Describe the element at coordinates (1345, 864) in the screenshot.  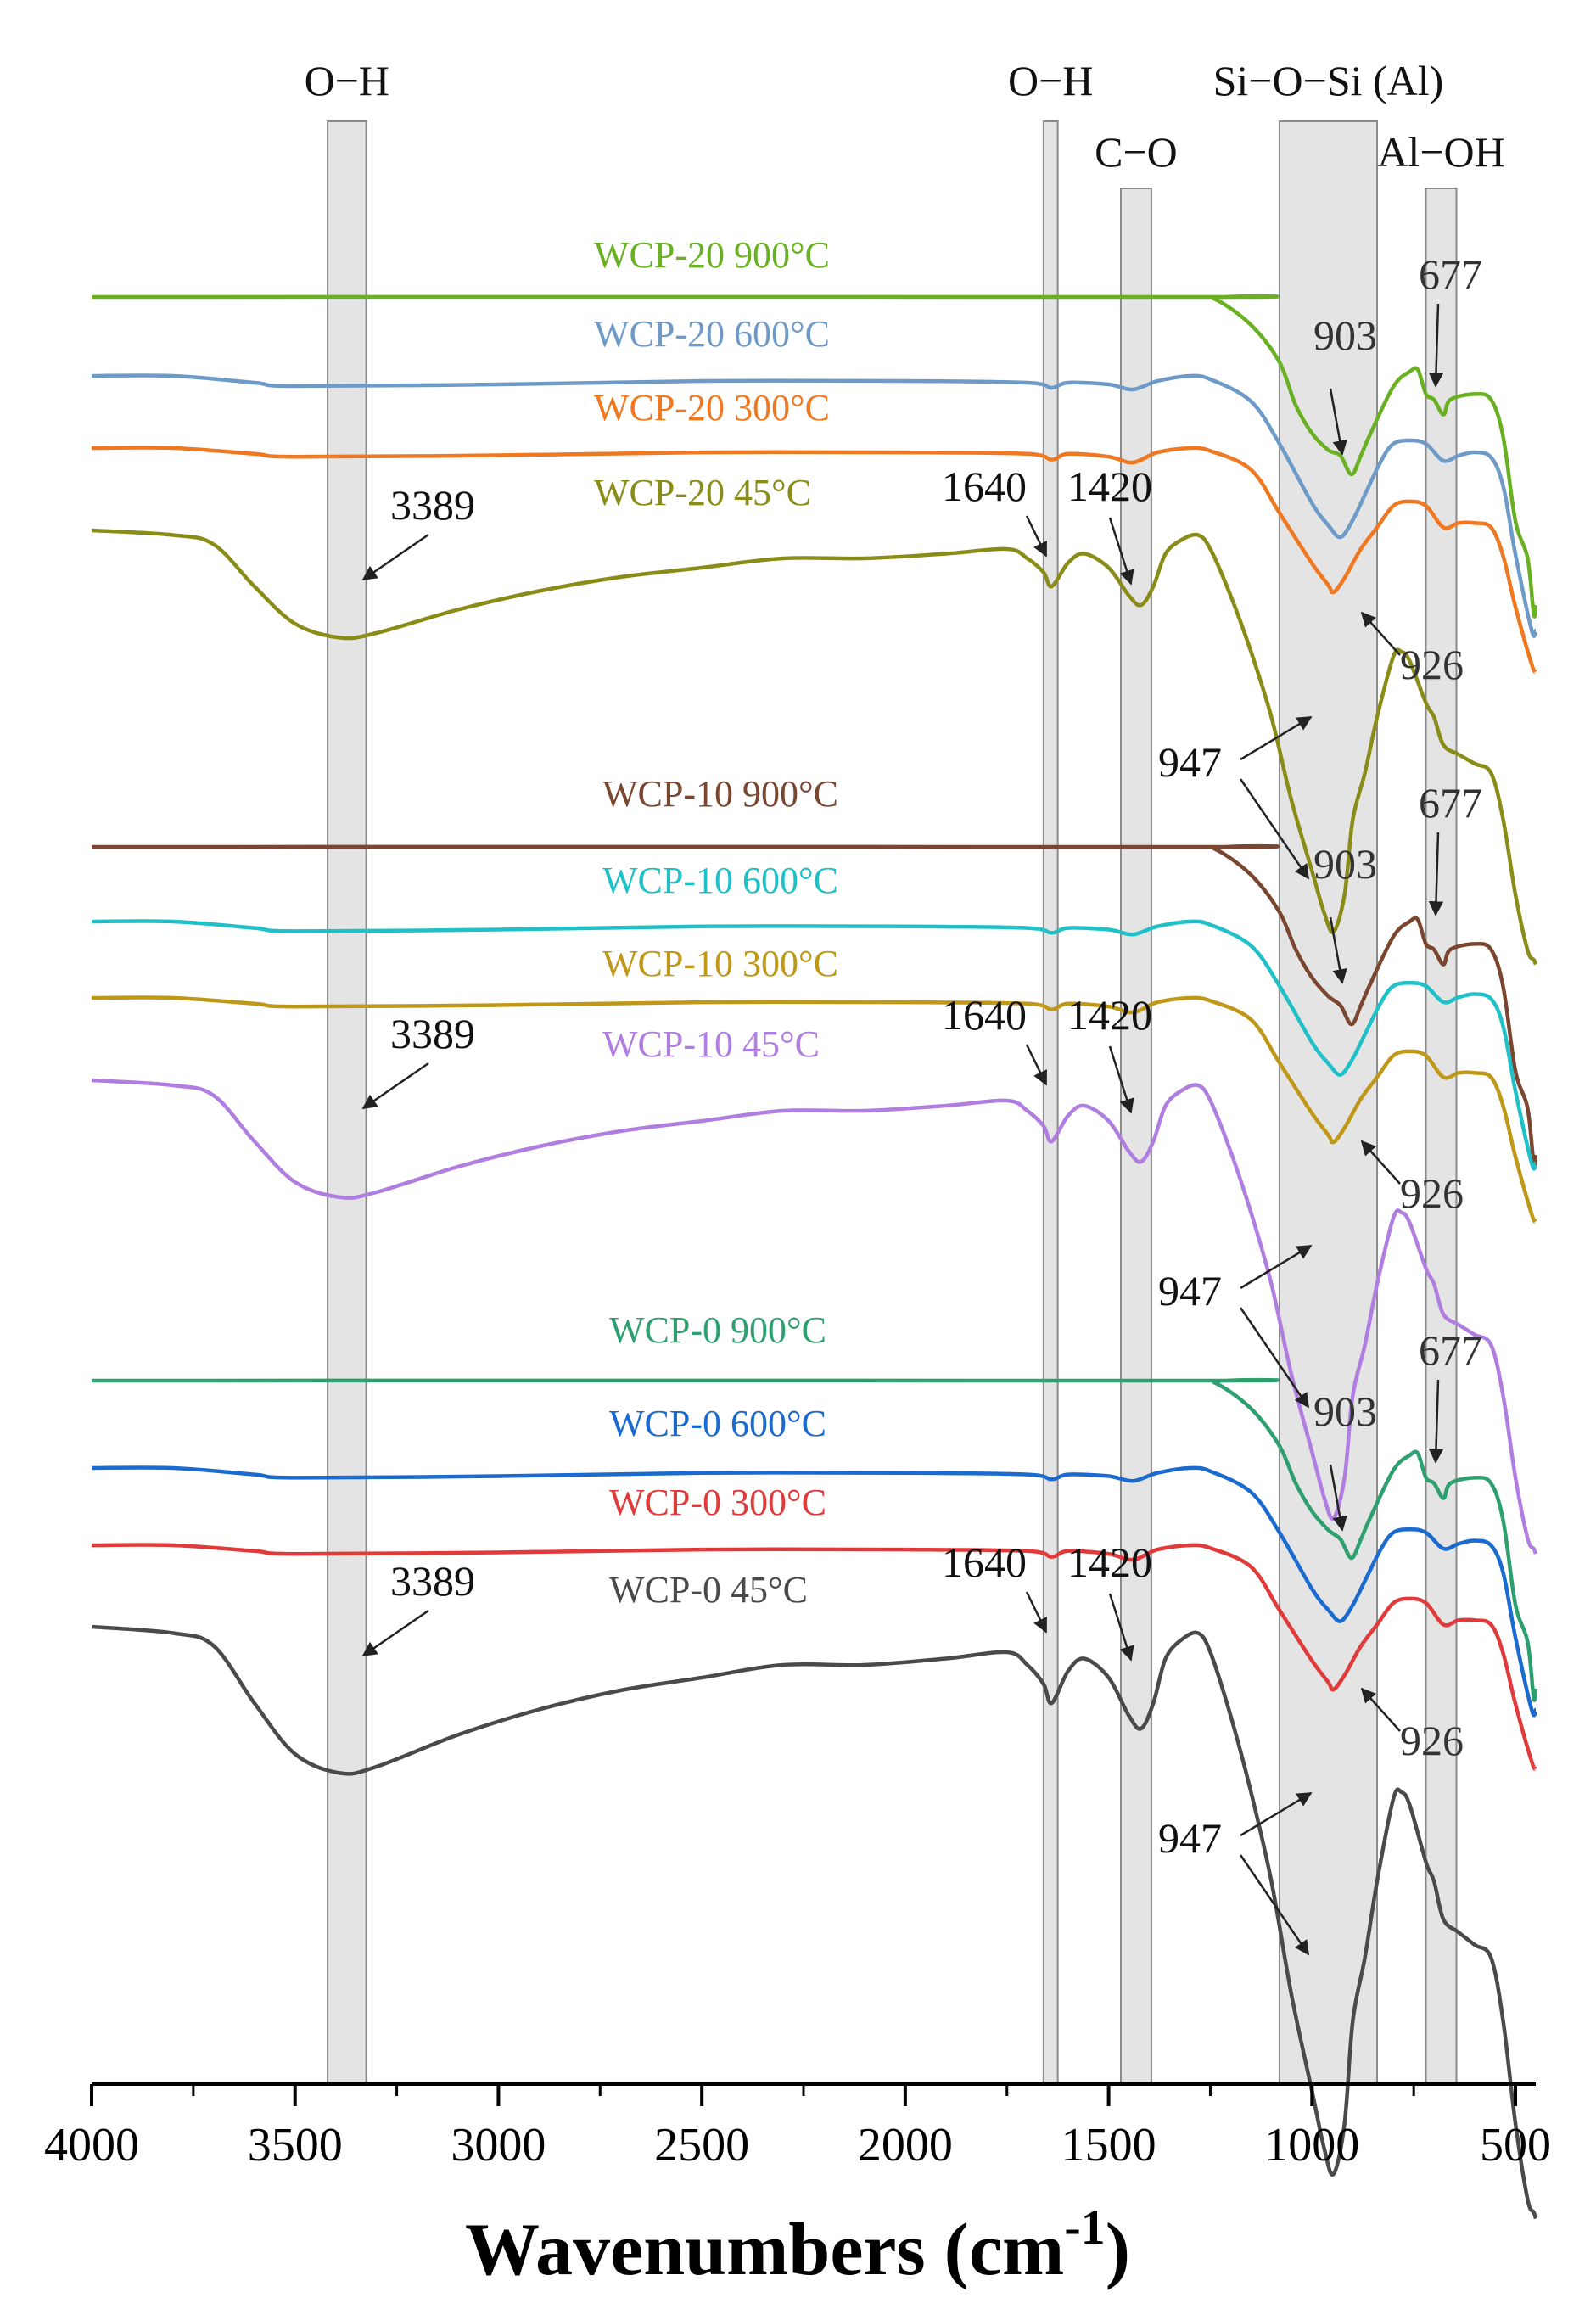
I see `annotation-label-12: 903` at that location.